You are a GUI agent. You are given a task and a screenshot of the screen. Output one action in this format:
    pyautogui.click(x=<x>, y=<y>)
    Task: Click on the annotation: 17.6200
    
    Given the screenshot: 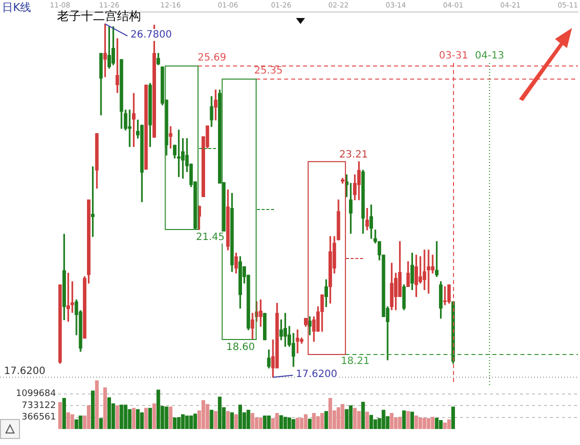 What is the action you would take?
    pyautogui.click(x=317, y=374)
    